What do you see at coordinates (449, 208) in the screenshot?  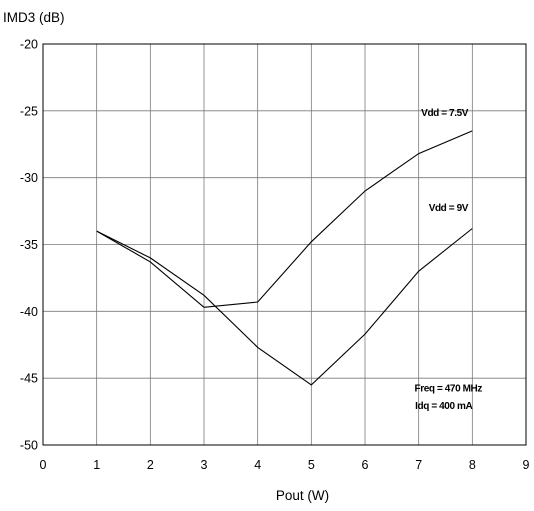 I see `series-label-vdd-9v: Vdd = 9V` at bounding box center [449, 208].